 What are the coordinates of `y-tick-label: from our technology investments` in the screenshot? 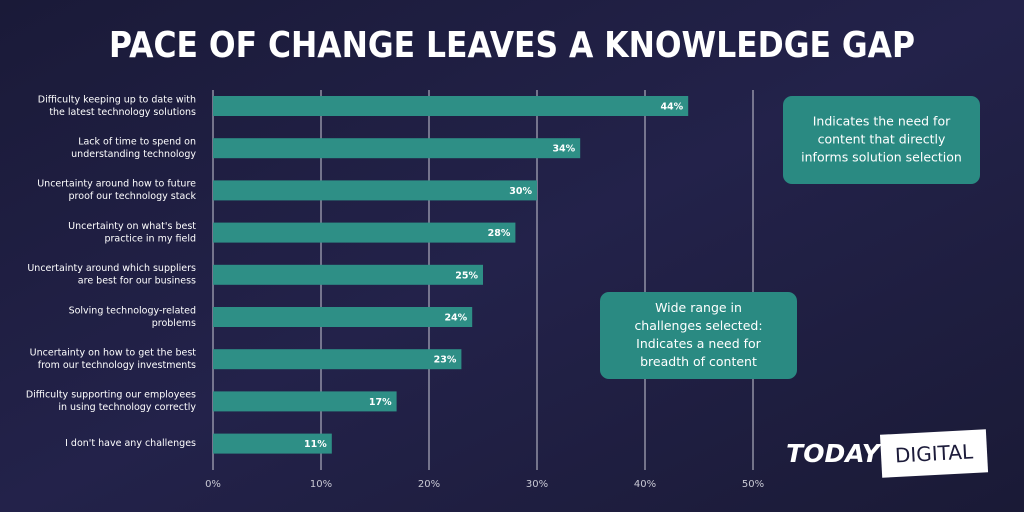 It's located at (117, 365).